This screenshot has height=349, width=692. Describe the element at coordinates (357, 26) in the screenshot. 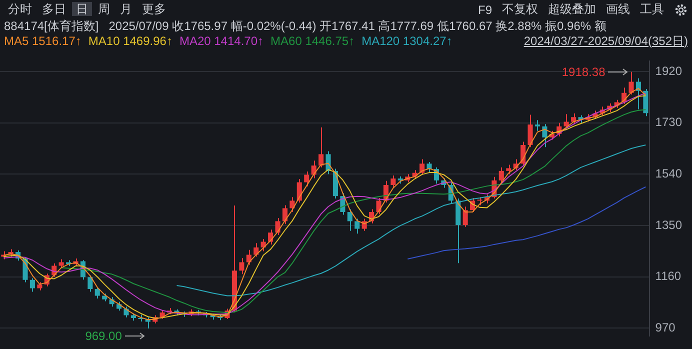

I see `chart-subtitle: 2025/07/09 收1765.97 幅-0.02%(-0.44) 开1767.41 高1777.69 低1760.67 换2.88% 振0.96% 额` at that location.